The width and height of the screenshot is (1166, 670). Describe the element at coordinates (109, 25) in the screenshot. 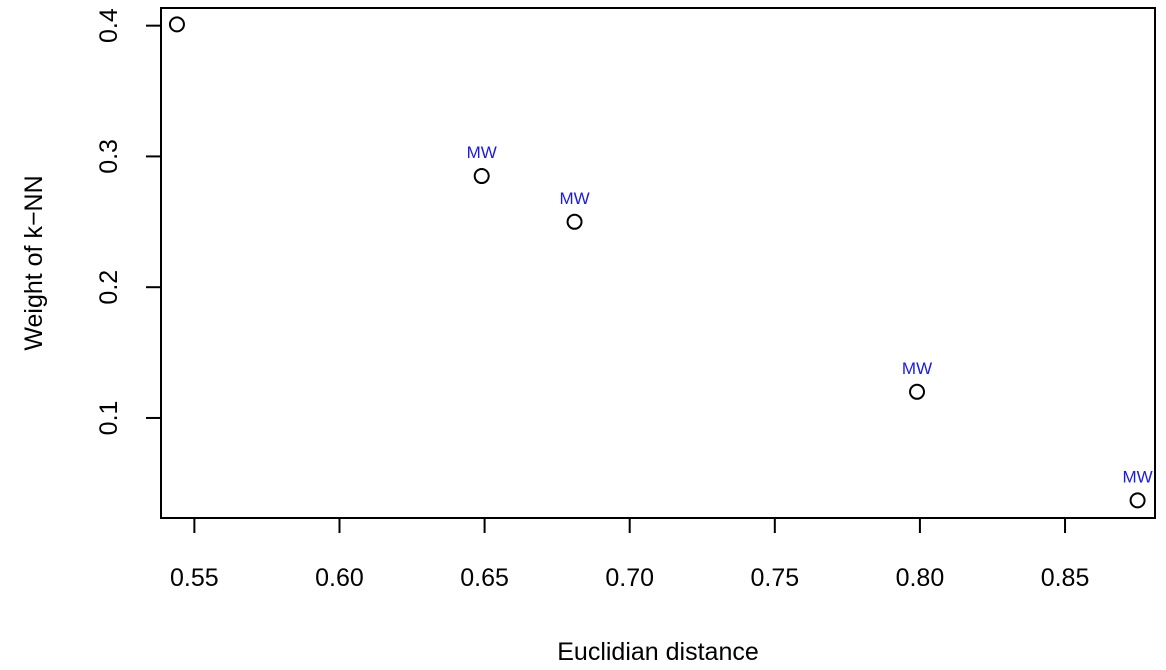

I see `y-tick-label: 0.4` at that location.